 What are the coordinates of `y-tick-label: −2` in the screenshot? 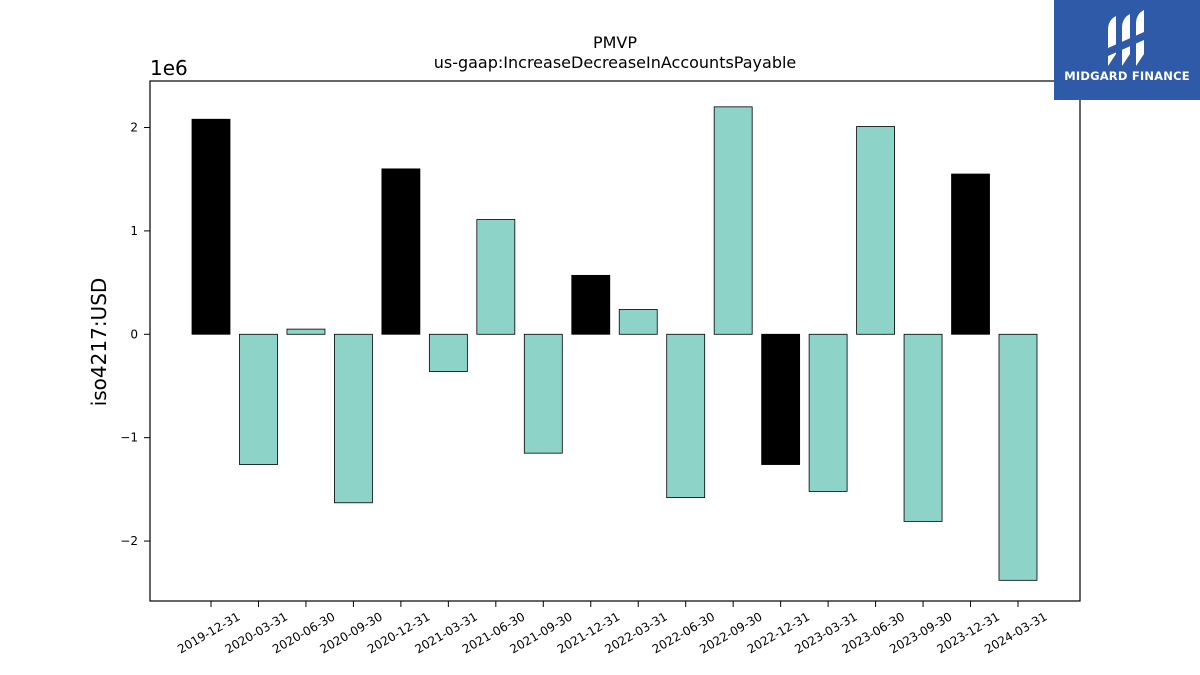 It's located at (129, 541).